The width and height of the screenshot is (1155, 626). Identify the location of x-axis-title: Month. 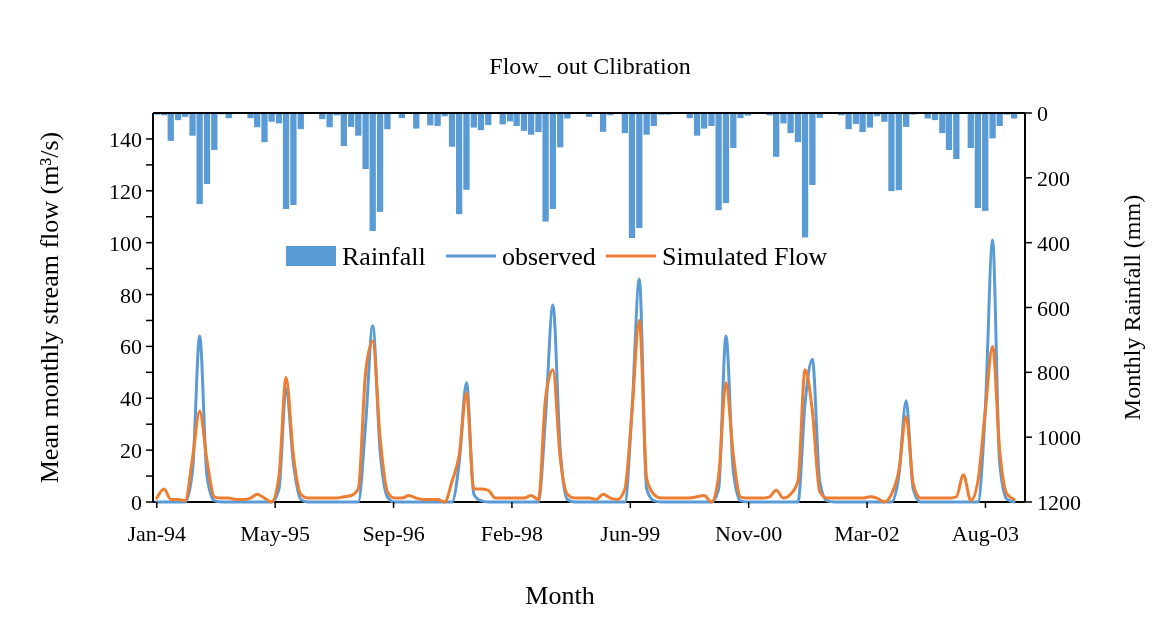
(560, 595).